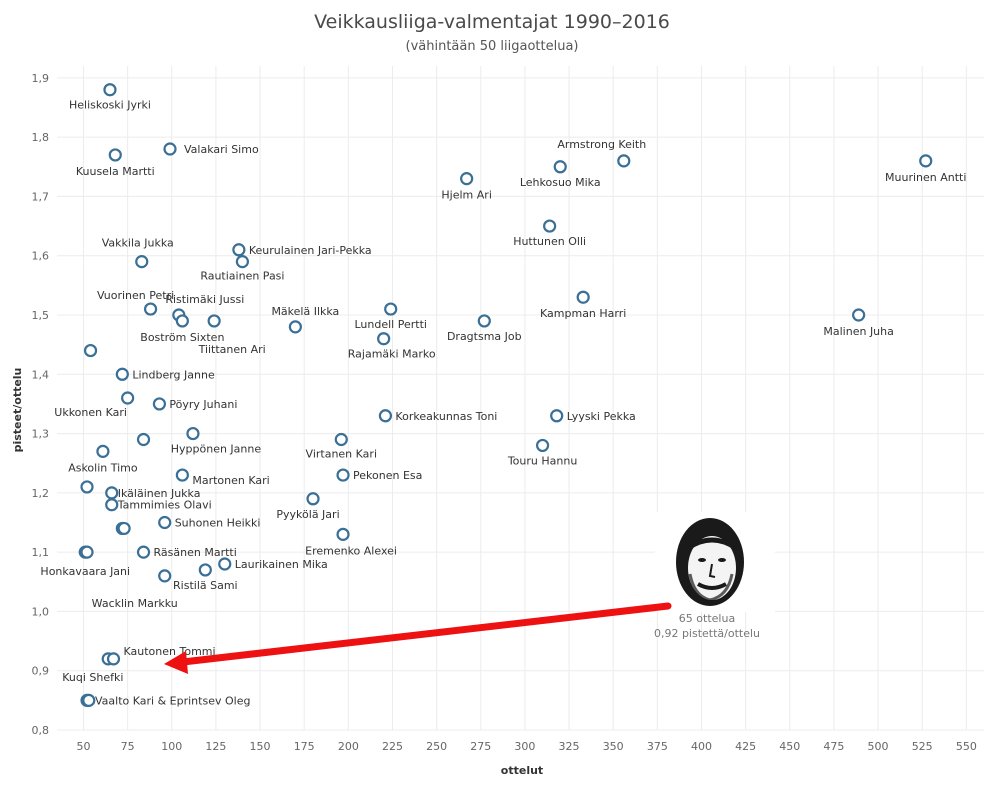 Image resolution: width=984 pixels, height=788 pixels. Describe the element at coordinates (41, 256) in the screenshot. I see `y-tick-label: 1,6` at that location.